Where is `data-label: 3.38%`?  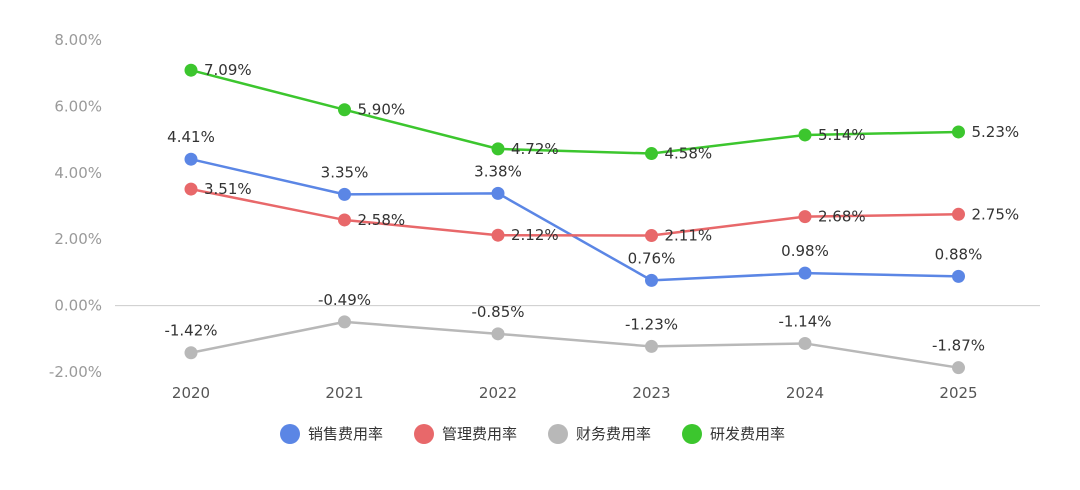 data-label: 3.38% is located at coordinates (498, 171).